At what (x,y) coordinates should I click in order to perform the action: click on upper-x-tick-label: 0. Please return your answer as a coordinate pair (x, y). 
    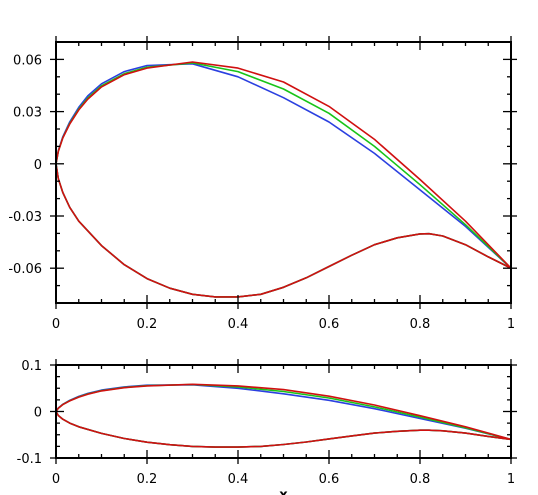
    Looking at the image, I should click on (56, 324).